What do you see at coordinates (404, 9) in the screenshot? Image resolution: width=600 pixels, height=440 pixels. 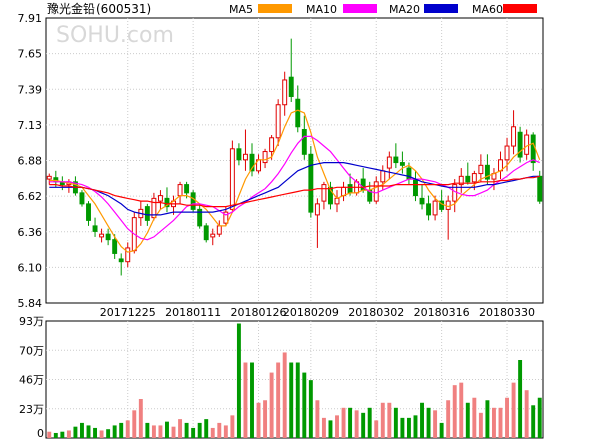 I see `legend-label-ma20: MA20` at bounding box center [404, 9].